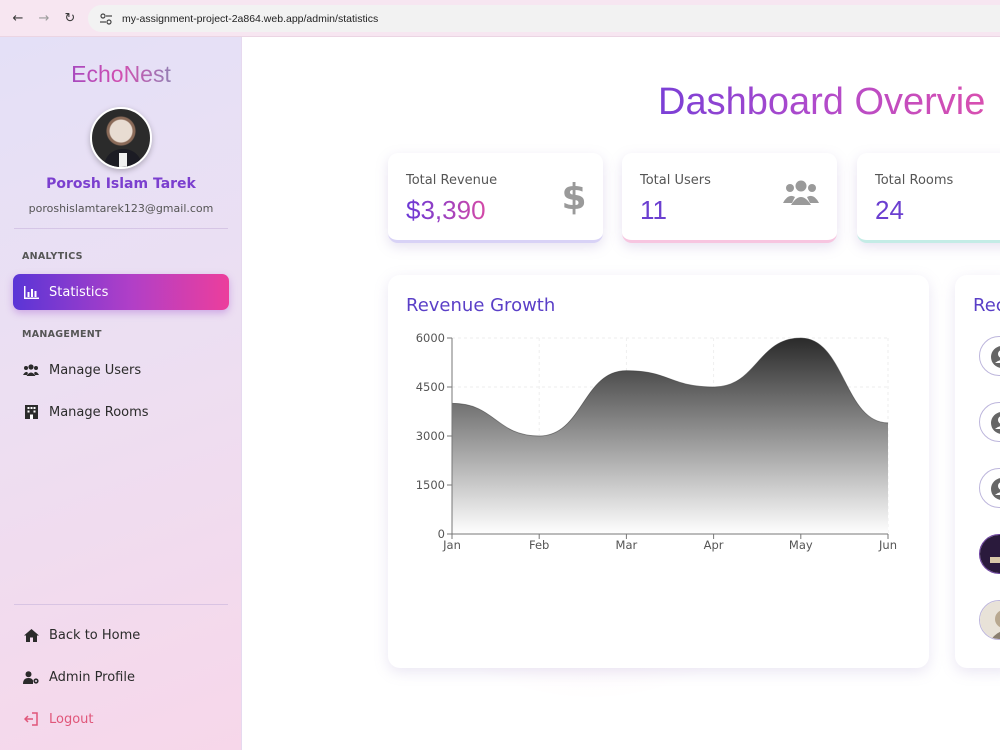 The width and height of the screenshot is (1000, 750). I want to click on forward-icon: →, so click(44, 18).